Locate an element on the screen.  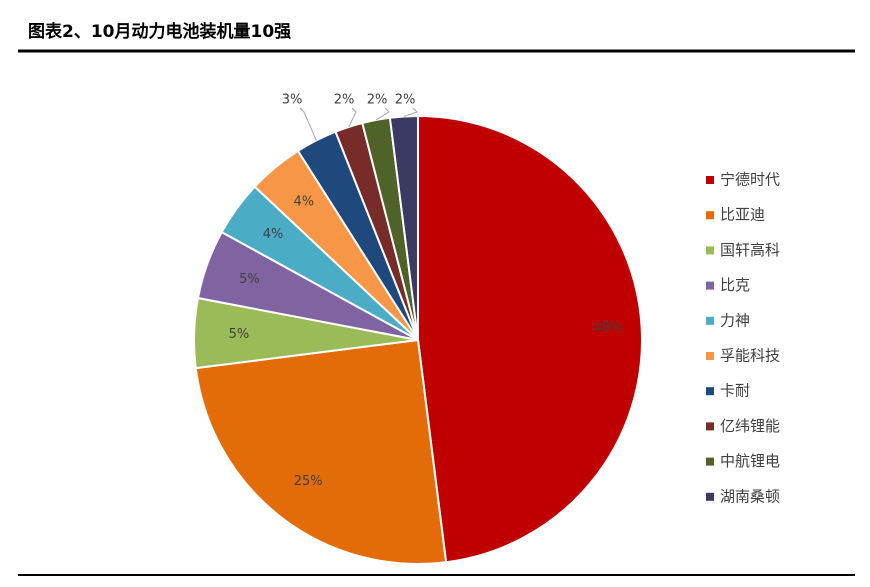
legend-label: 力神 is located at coordinates (735, 320).